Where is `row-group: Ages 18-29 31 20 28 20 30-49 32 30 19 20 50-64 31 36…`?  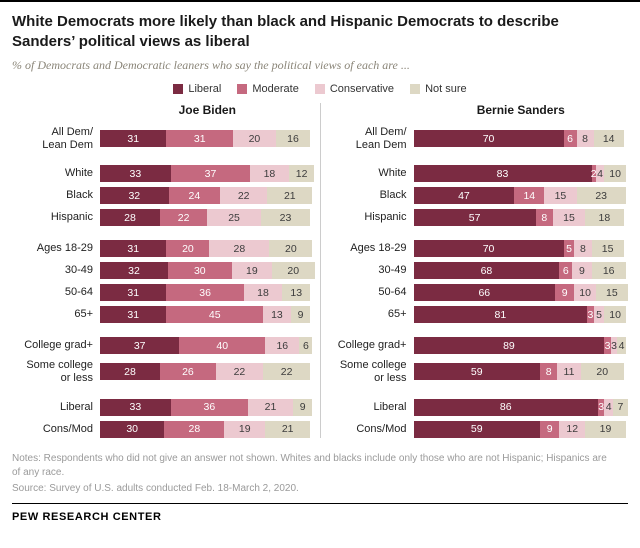
row-group: Ages 18-29 31 20 28 20 30-49 32 30 19 20 50-64 31 36… is located at coordinates (163, 282).